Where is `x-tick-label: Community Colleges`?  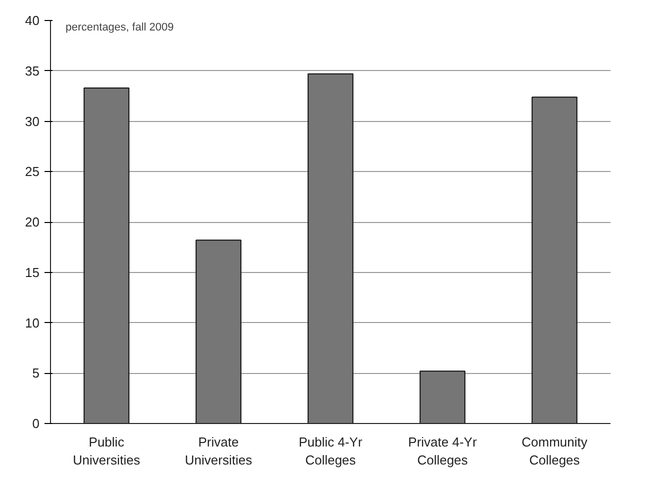
x-tick-label: Community Colleges is located at coordinates (555, 451).